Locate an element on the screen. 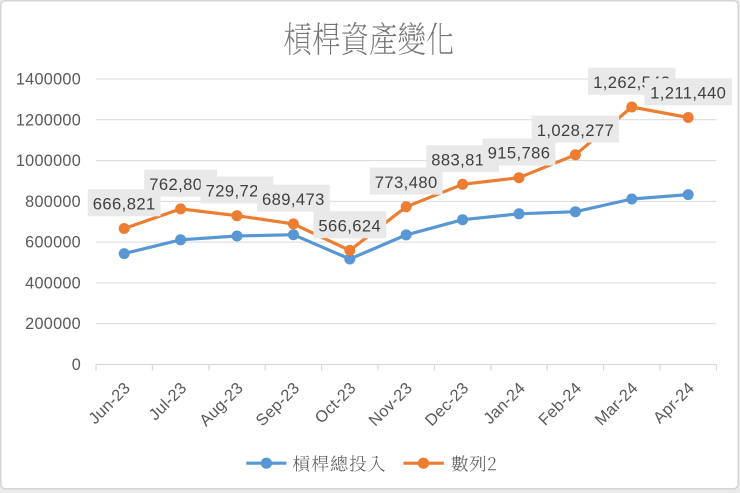 The image size is (740, 493). svg-text: 1400000 is located at coordinates (48, 80).